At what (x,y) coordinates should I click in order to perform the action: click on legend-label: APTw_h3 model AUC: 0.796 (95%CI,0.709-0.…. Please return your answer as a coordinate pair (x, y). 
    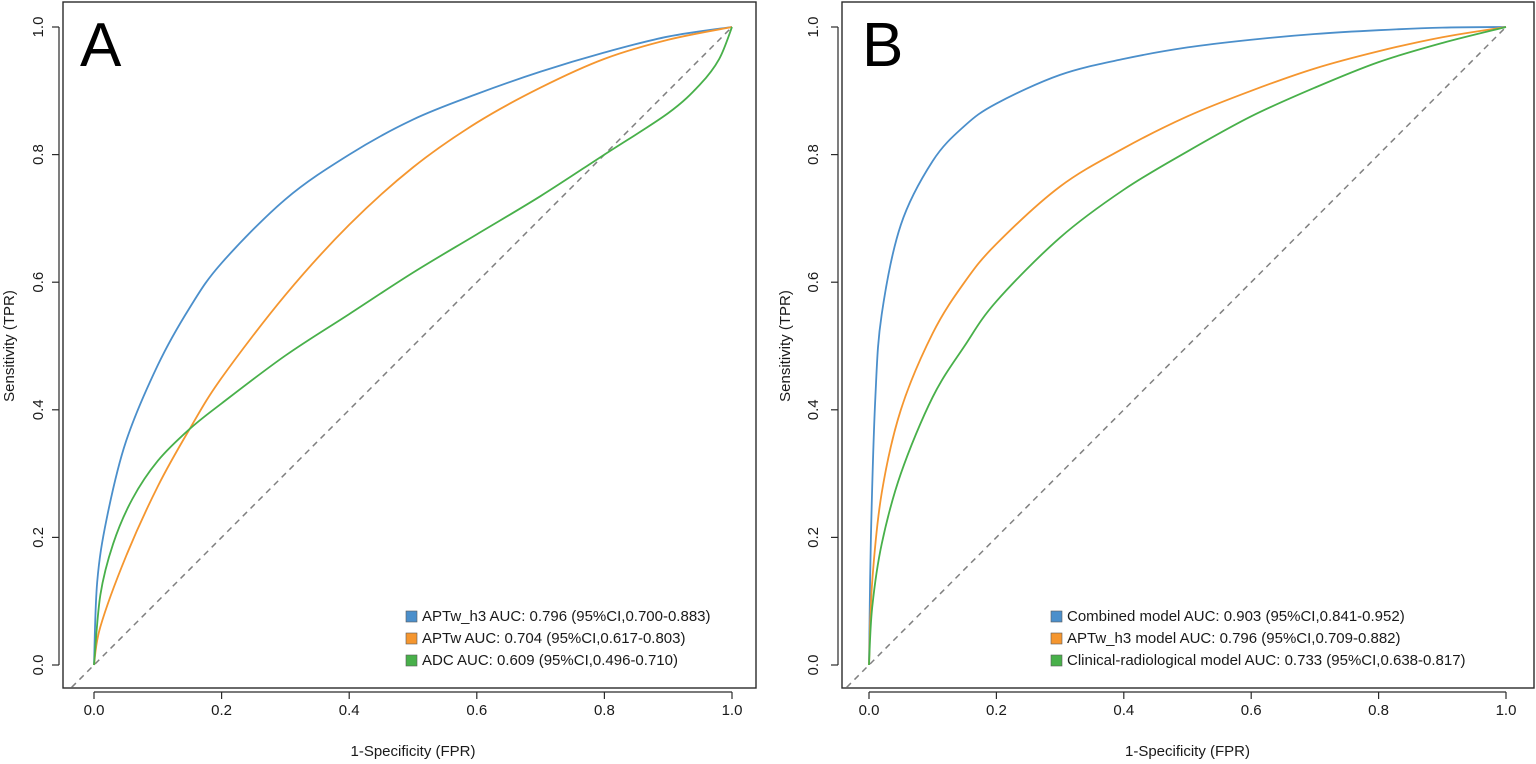
    Looking at the image, I should click on (1234, 638).